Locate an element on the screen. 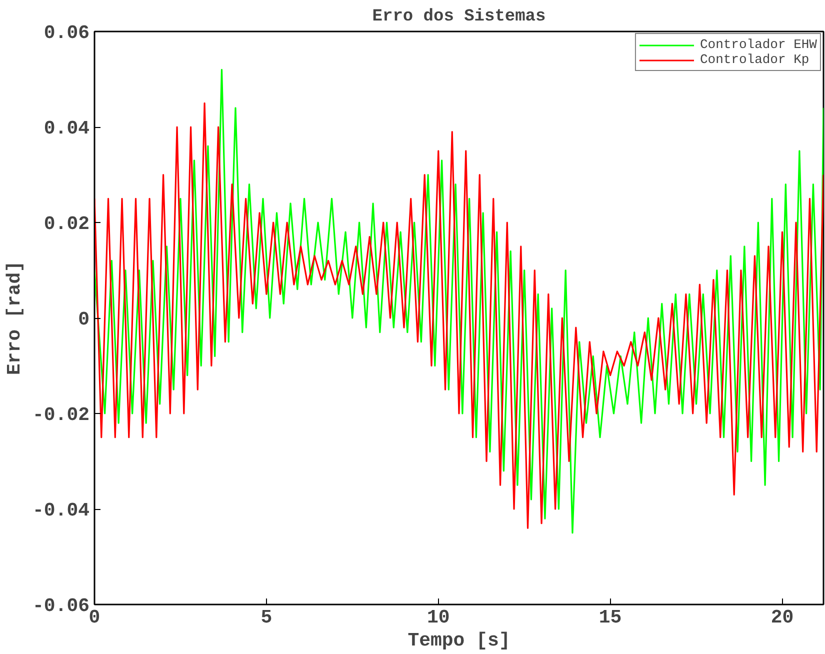 The width and height of the screenshot is (825, 654). y-tick-label: -0.04 is located at coordinates (61, 511).